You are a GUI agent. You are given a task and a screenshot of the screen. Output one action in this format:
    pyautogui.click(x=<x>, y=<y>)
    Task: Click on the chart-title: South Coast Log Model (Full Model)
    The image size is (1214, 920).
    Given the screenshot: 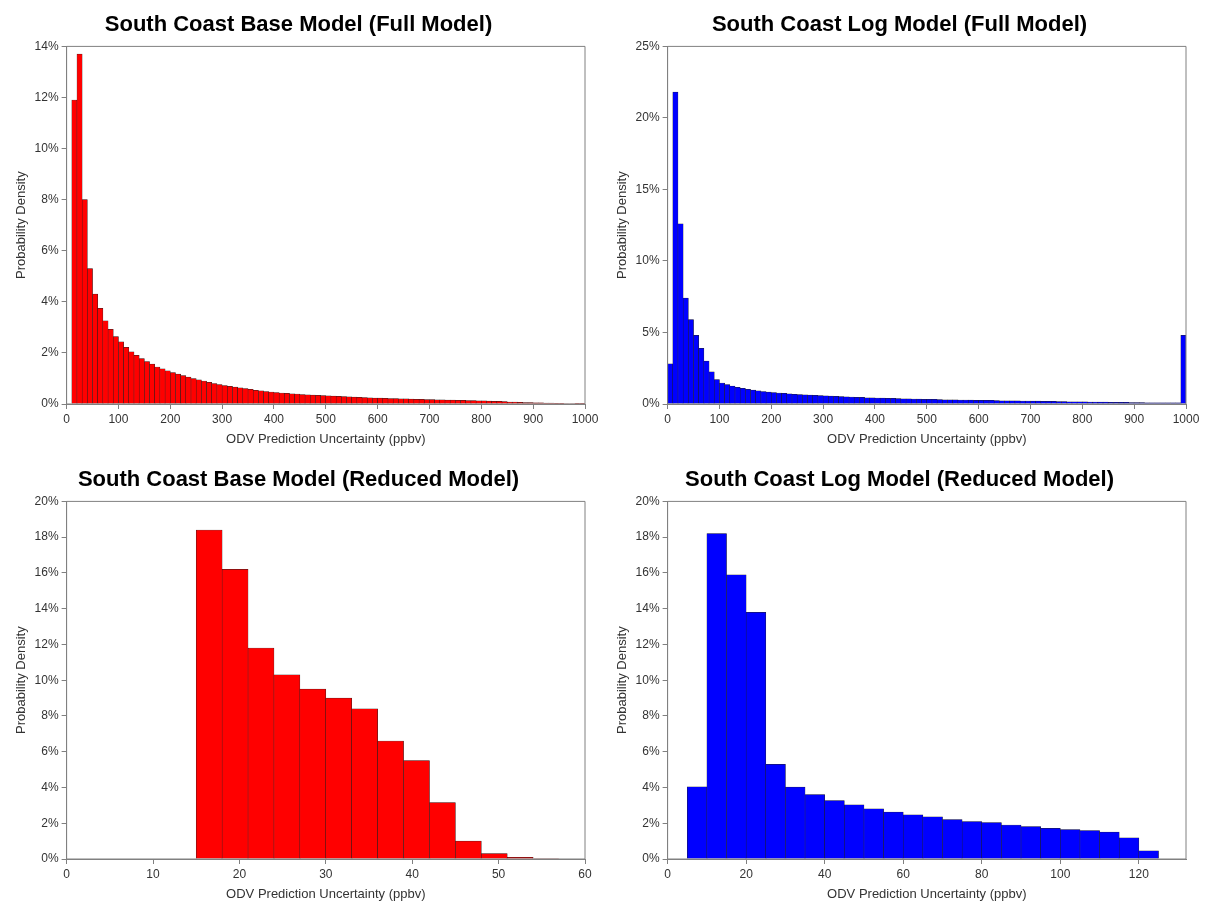 What is the action you would take?
    pyautogui.click(x=899, y=24)
    